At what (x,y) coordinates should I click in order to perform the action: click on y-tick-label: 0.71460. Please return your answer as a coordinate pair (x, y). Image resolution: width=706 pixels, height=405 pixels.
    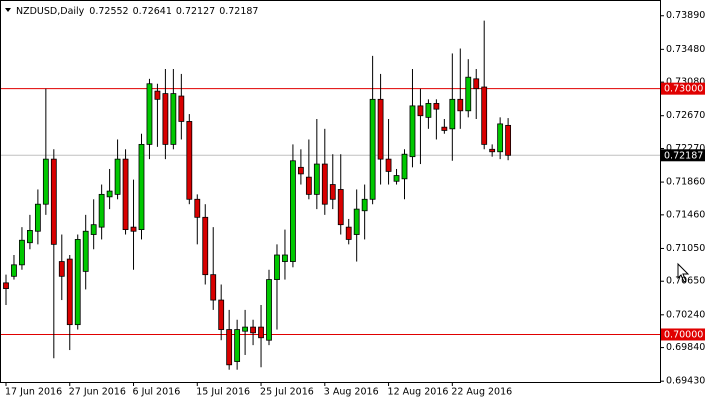
    Looking at the image, I should click on (685, 214).